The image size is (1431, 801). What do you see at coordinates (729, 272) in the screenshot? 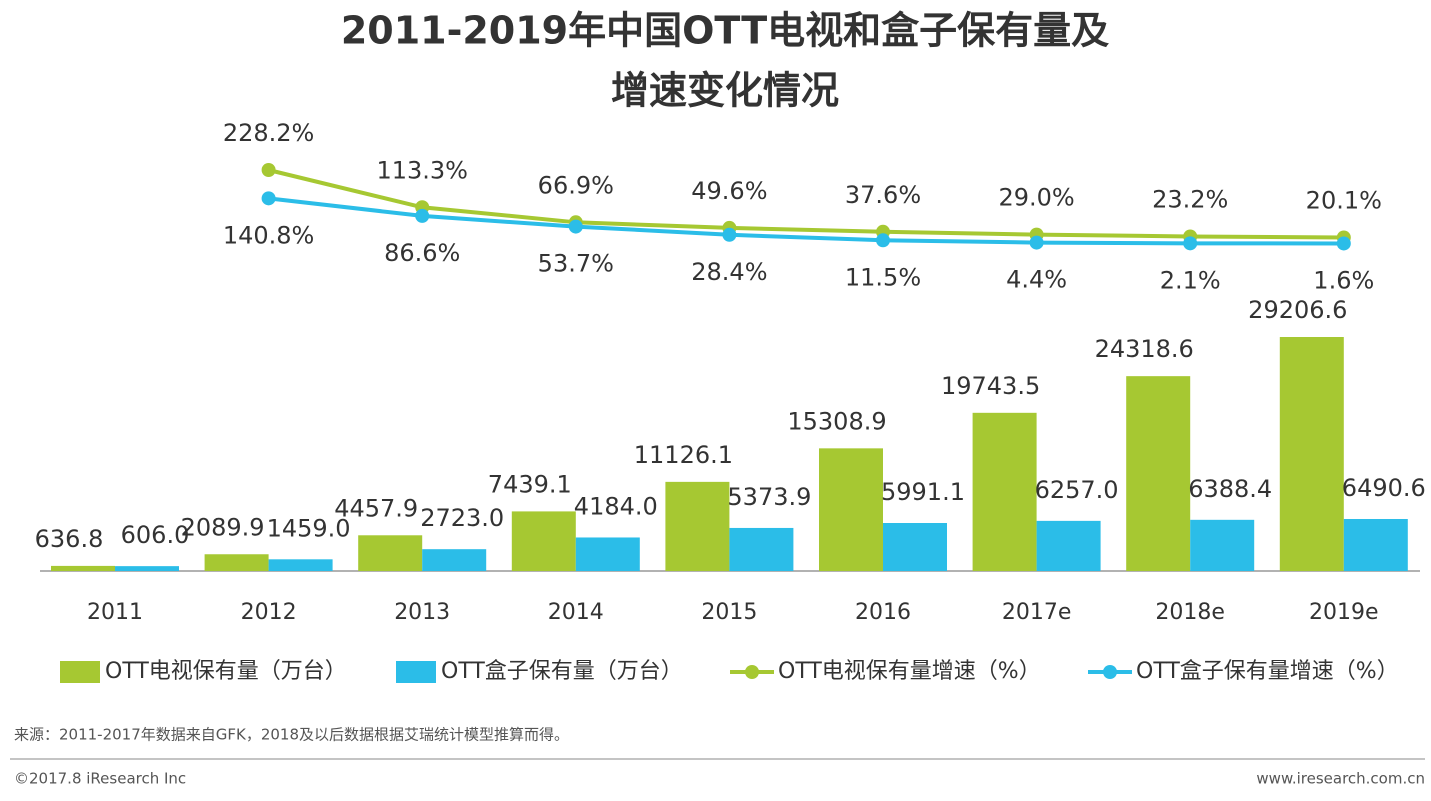
I see `line-value-label: 28.4%` at bounding box center [729, 272].